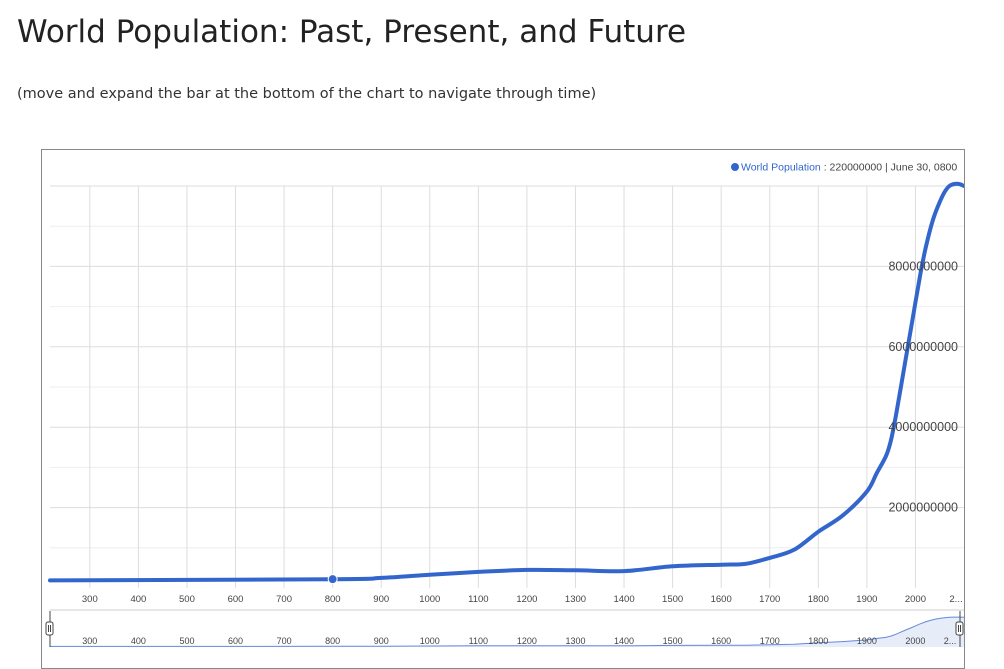 This screenshot has height=669, width=1004. I want to click on navigator-tick-label: 1300, so click(575, 641).